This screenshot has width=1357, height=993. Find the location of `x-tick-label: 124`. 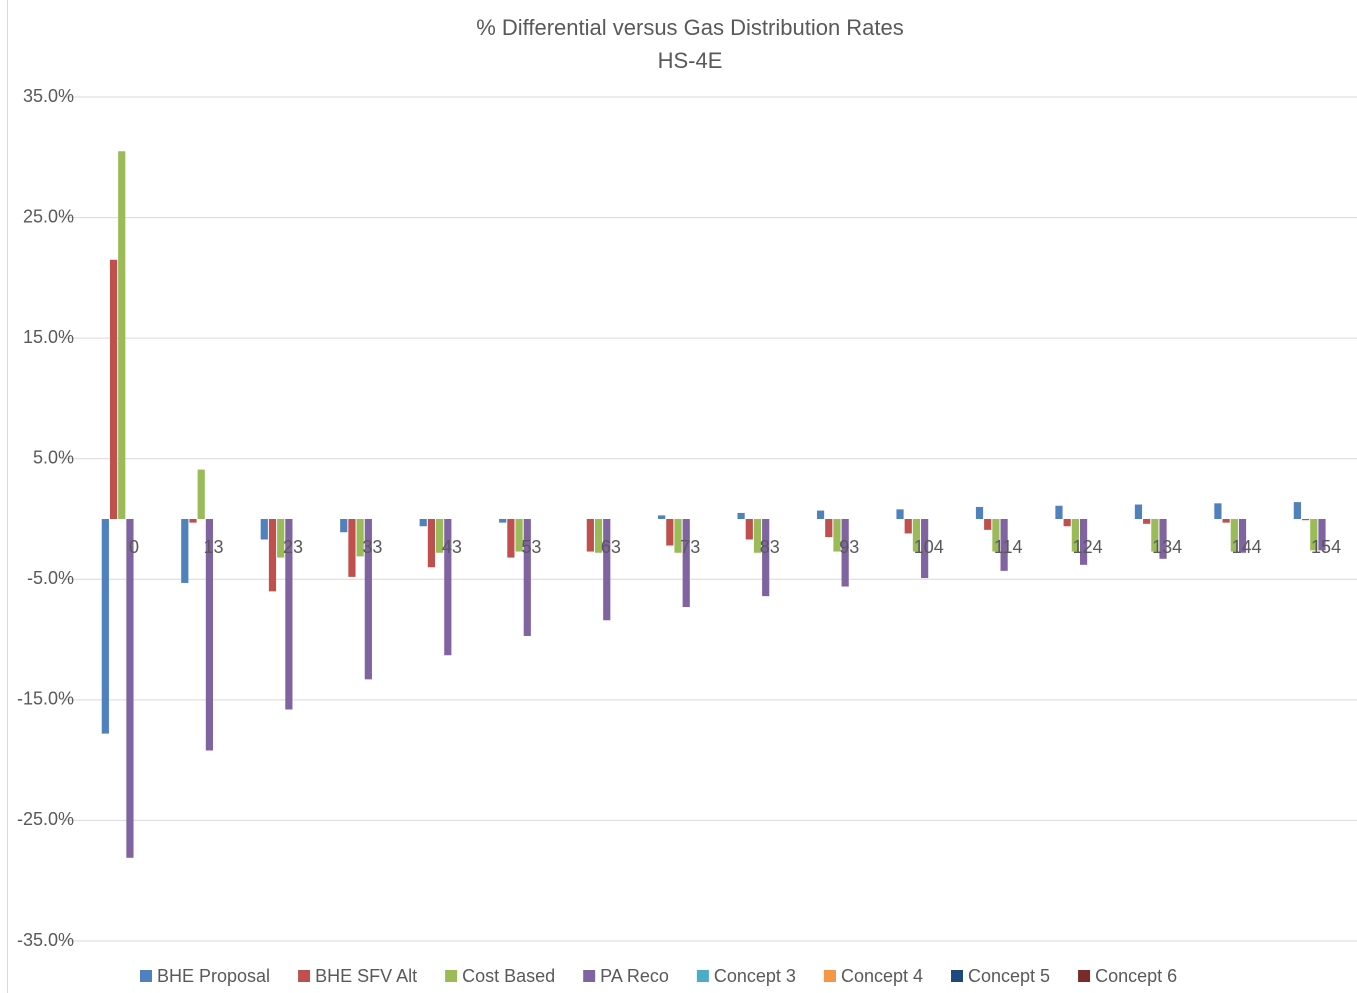

x-tick-label: 124 is located at coordinates (1088, 547).